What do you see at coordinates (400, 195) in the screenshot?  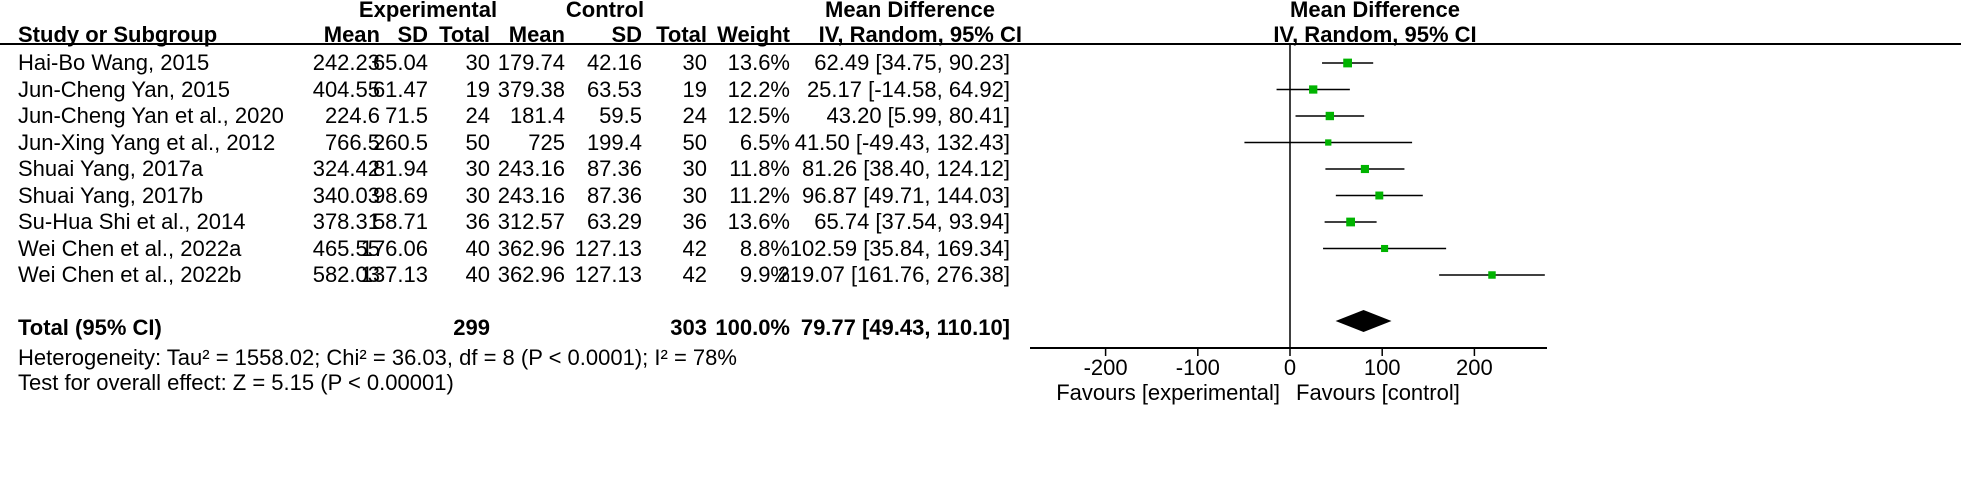 I see `exp-sd: 98.69` at bounding box center [400, 195].